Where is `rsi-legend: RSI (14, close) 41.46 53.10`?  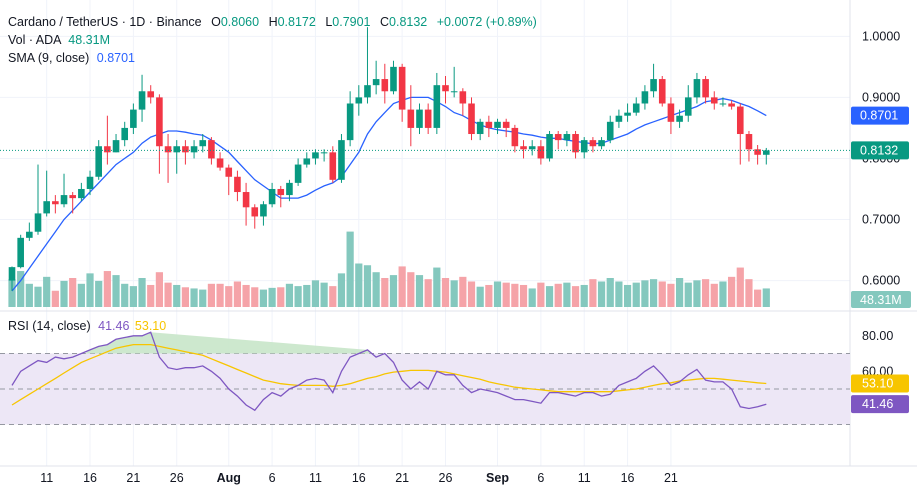 rsi-legend: RSI (14, close) 41.46 53.10 is located at coordinates (87, 326).